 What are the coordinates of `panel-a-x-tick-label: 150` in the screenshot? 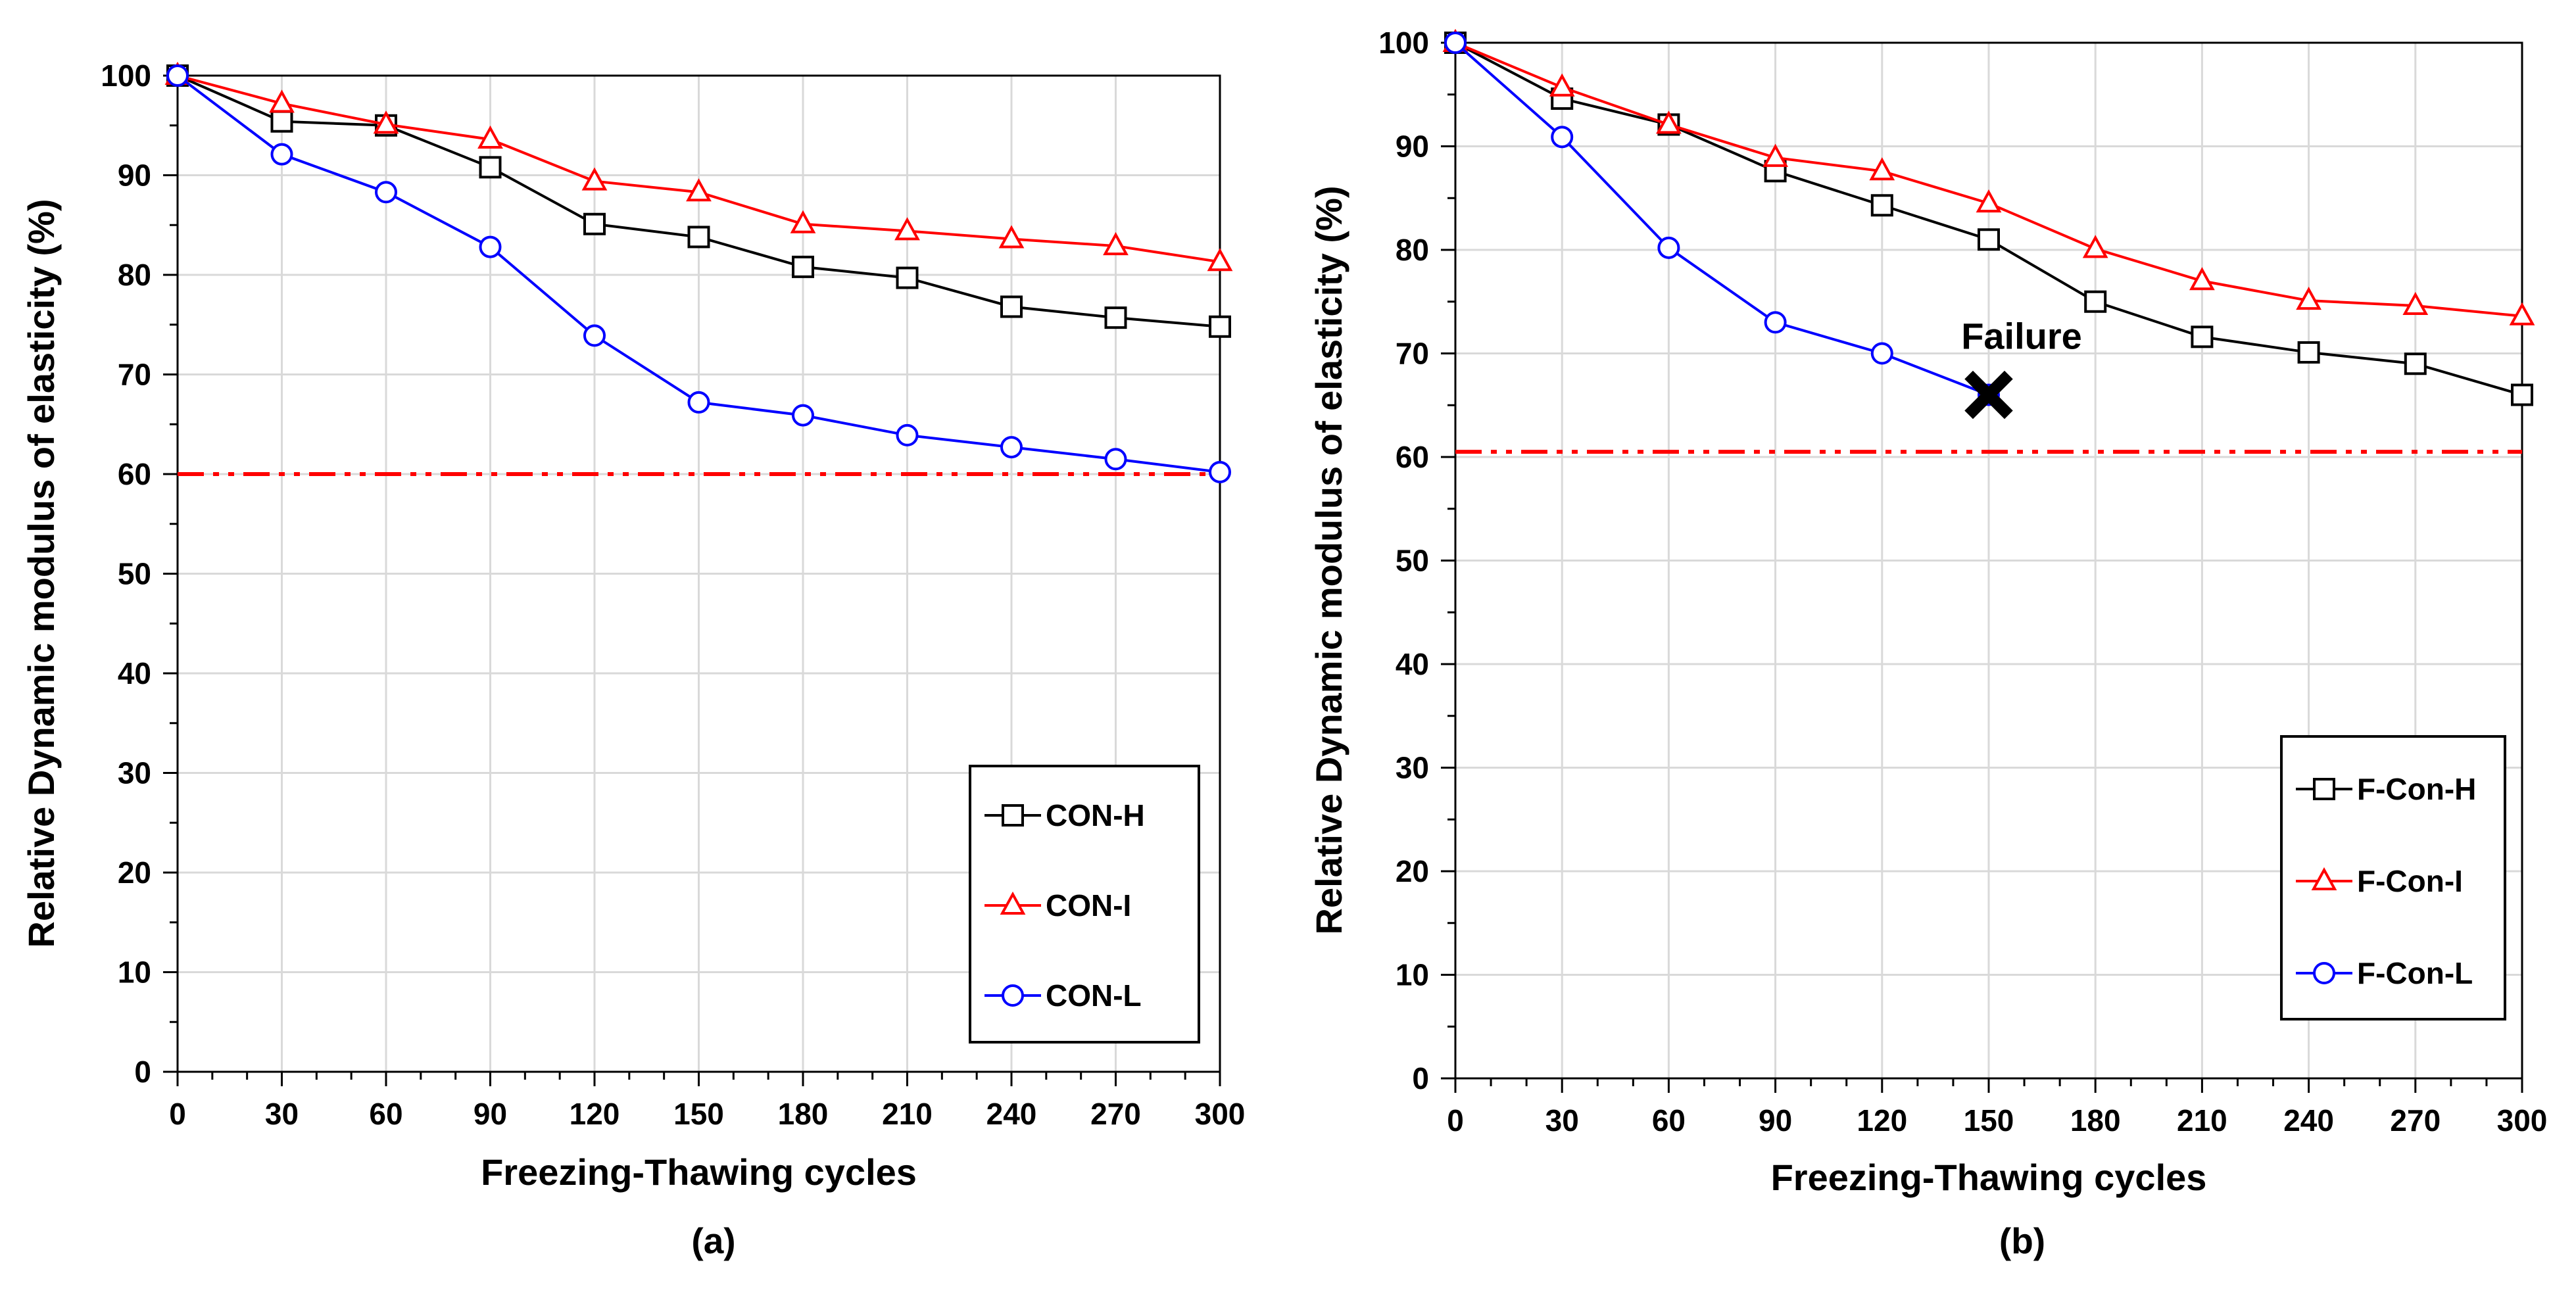 It's located at (698, 1114).